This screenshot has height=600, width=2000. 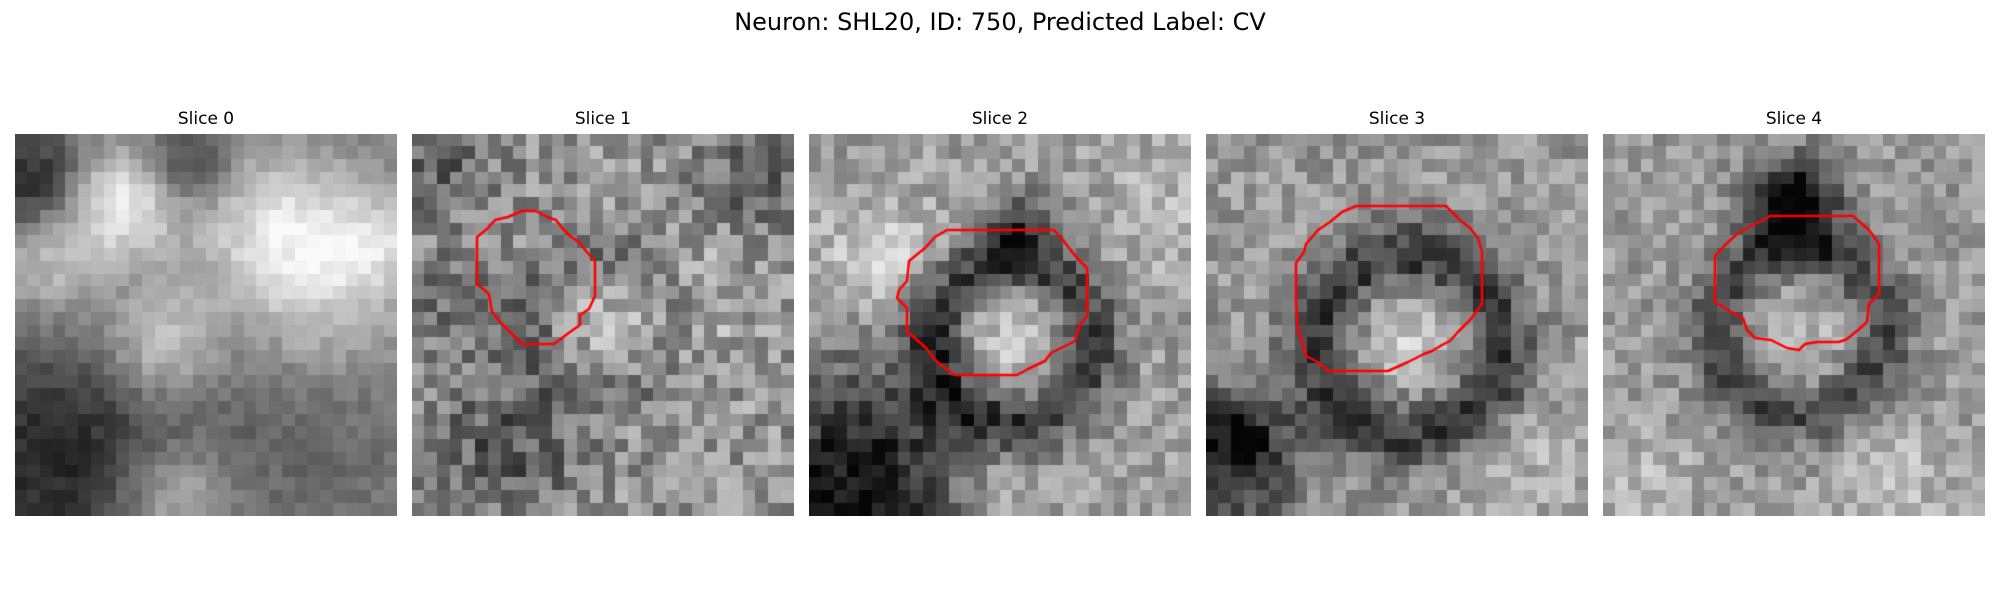 What do you see at coordinates (1794, 119) in the screenshot?
I see `slice-title-4: Slice 4` at bounding box center [1794, 119].